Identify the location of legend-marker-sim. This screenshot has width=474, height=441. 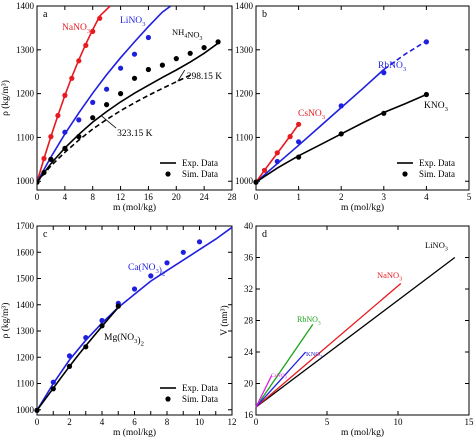
(168, 399).